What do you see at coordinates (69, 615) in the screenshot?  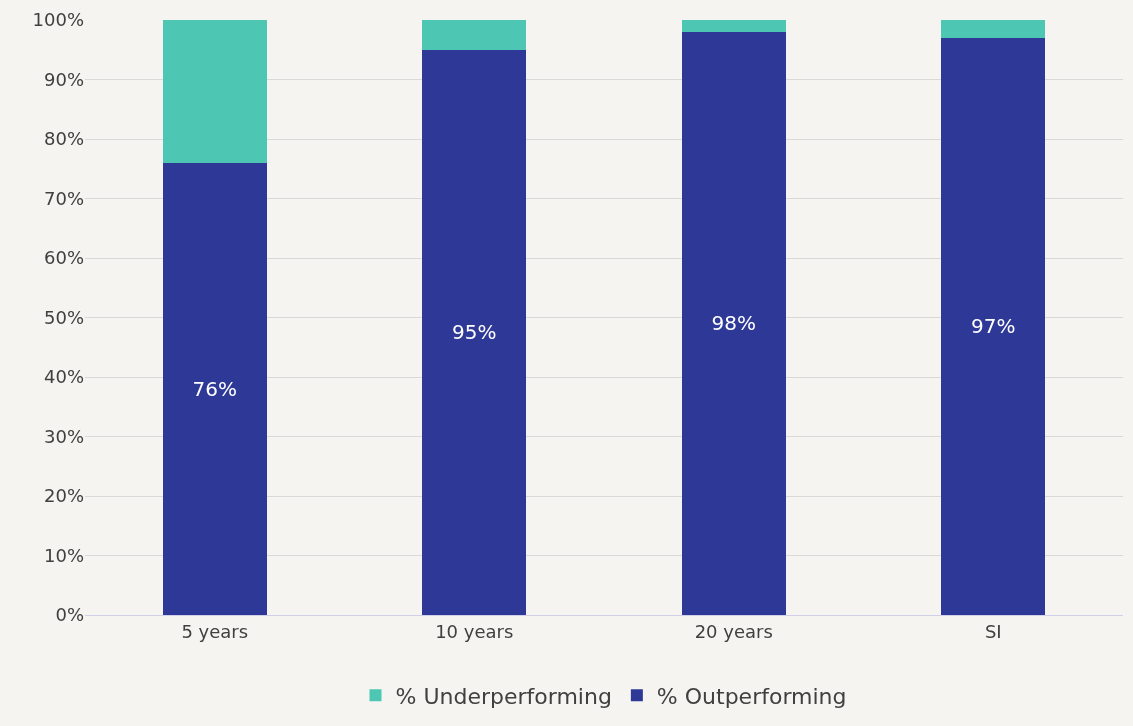 I see `y-tick-label: 0%` at bounding box center [69, 615].